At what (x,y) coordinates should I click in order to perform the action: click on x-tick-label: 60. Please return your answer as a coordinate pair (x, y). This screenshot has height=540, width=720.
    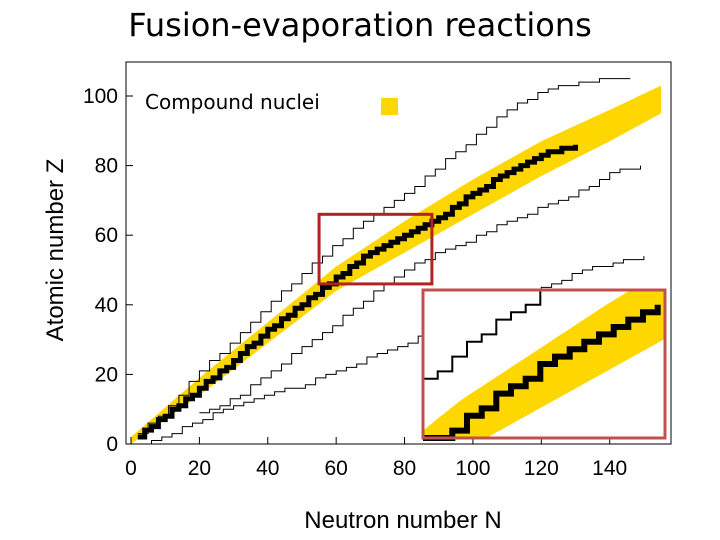
    Looking at the image, I should click on (335, 468).